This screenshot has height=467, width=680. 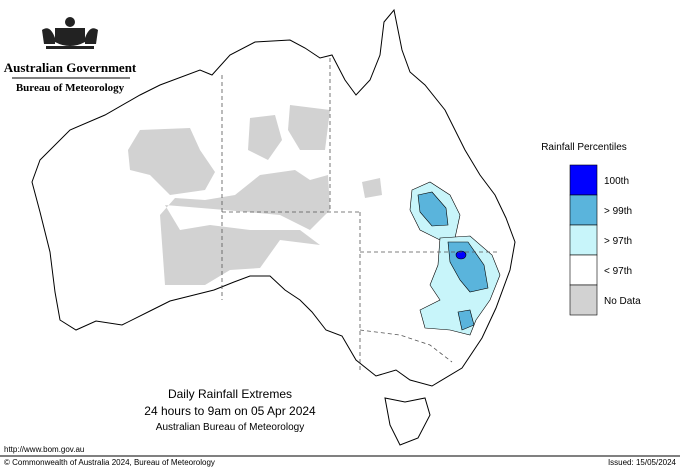 What do you see at coordinates (407, 421) in the screenshot?
I see `tasmania` at bounding box center [407, 421].